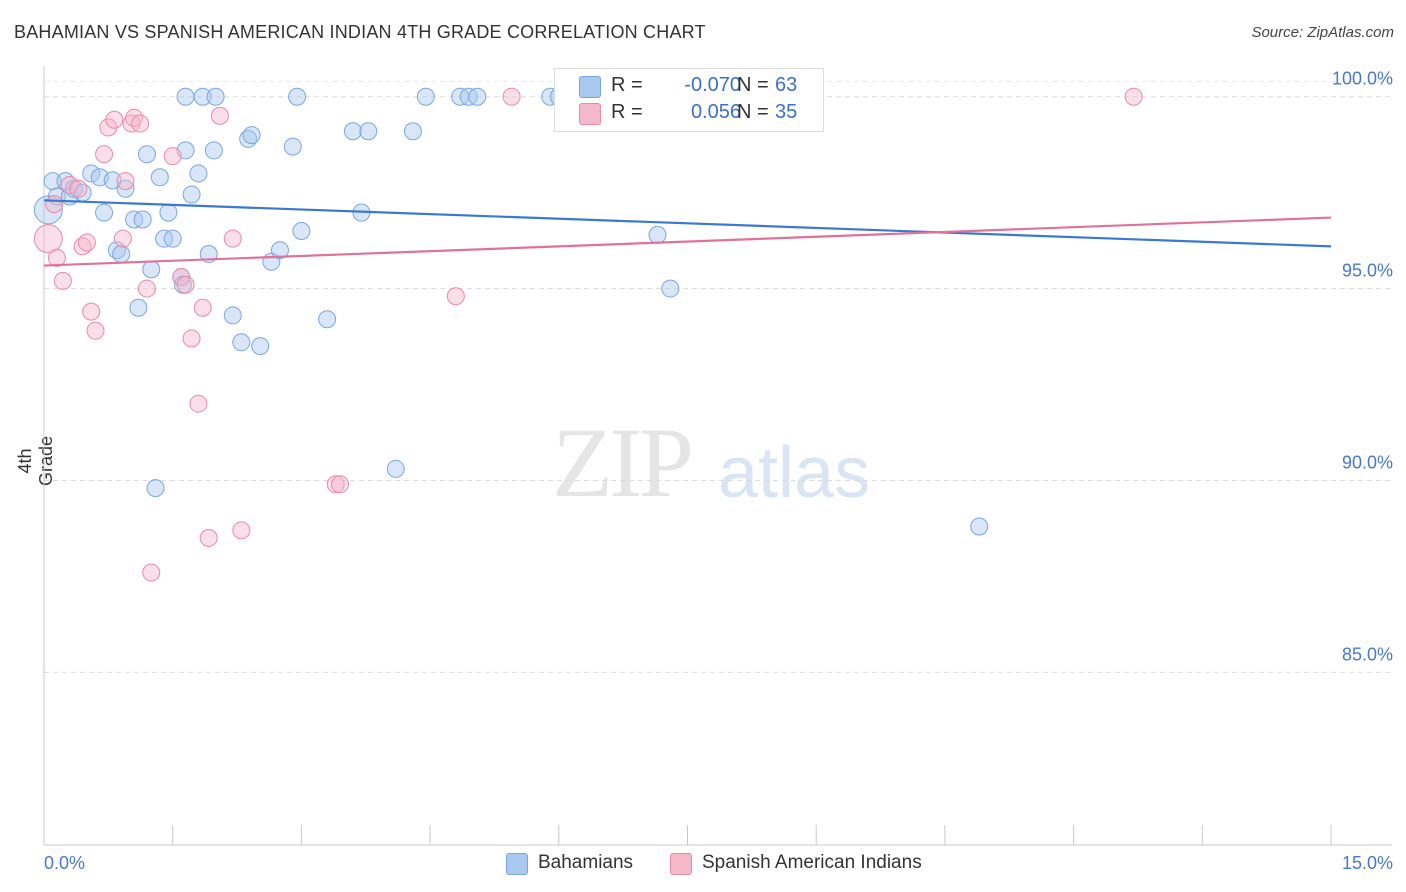 The image size is (1406, 892). I want to click on bahamians-trend-line, so click(687, 223).